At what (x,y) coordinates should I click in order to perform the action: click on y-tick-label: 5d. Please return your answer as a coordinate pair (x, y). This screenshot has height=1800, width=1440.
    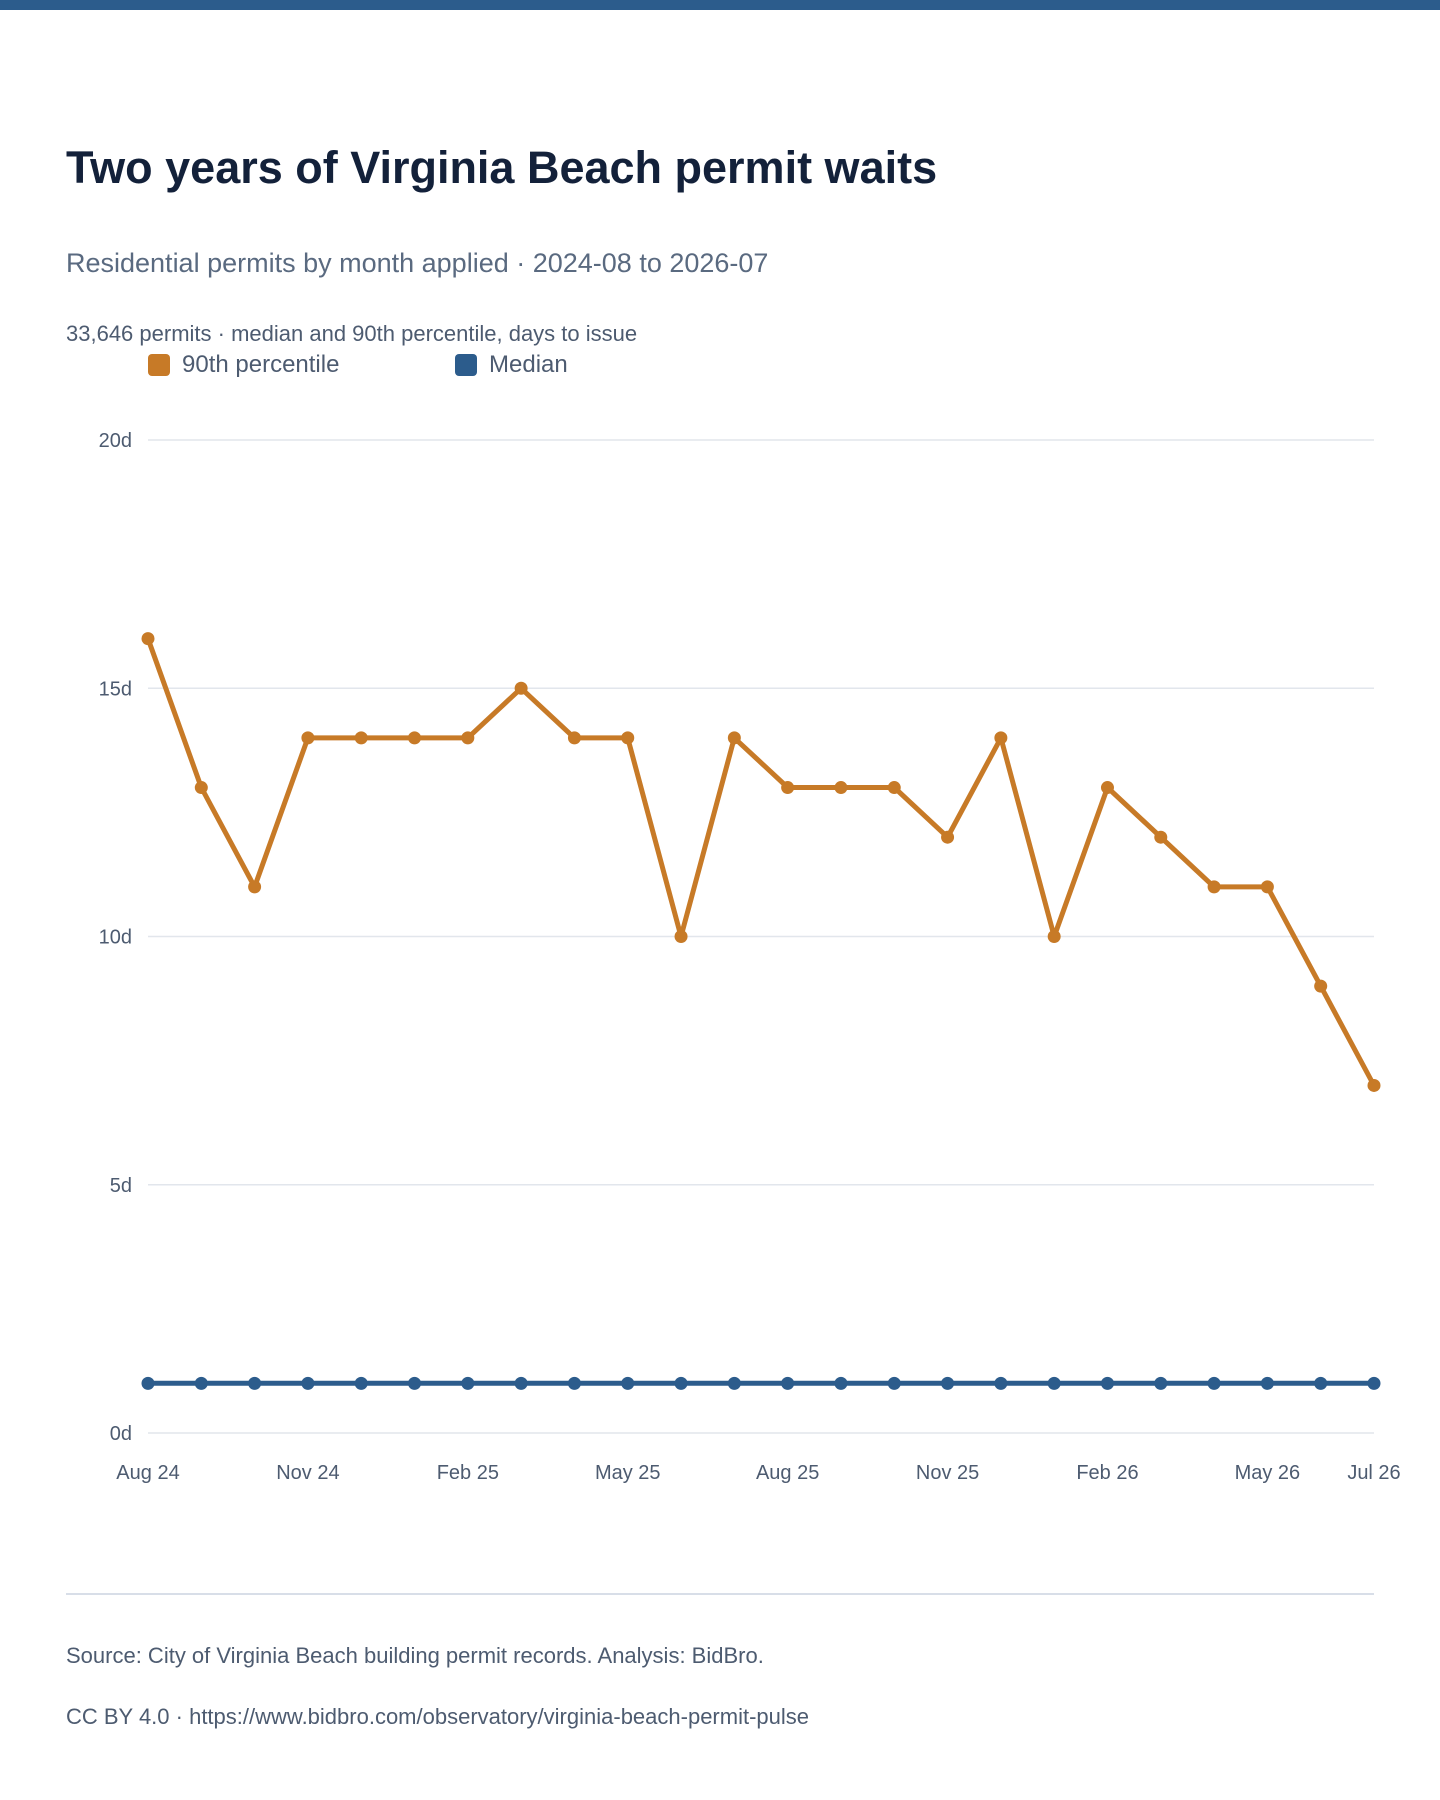
    Looking at the image, I should click on (121, 1186).